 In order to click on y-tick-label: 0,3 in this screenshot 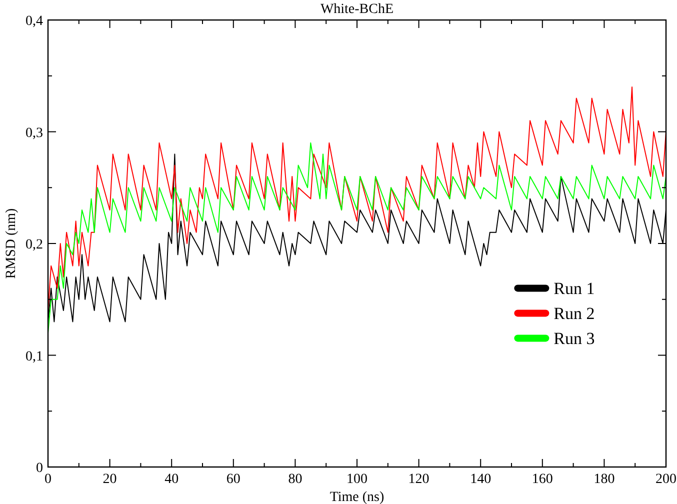, I will do `click(34, 133)`.